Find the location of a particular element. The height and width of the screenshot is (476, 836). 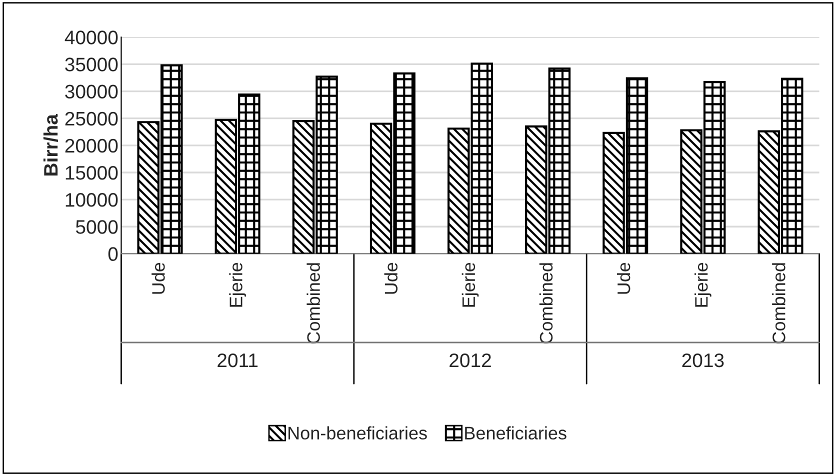

y-axis-title: Birr/ha is located at coordinates (50, 145).